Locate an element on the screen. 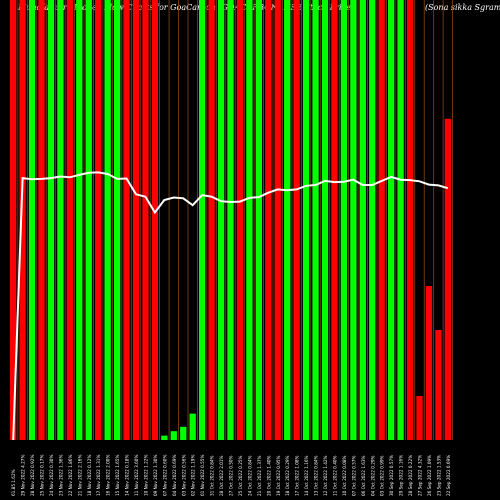 The width and height of the screenshot is (500, 500). x-tick-label: 27 Oct 2022 0.50% is located at coordinates (231, 475).